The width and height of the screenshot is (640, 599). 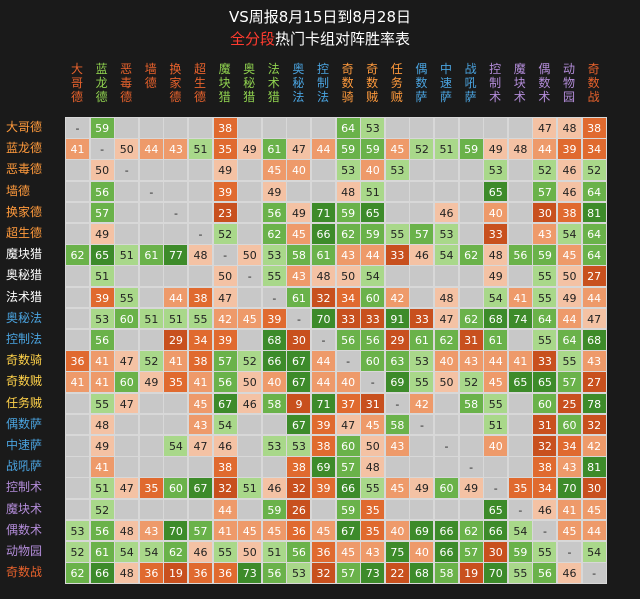 I want to click on column-header: 大 哥 德, so click(x=76, y=83).